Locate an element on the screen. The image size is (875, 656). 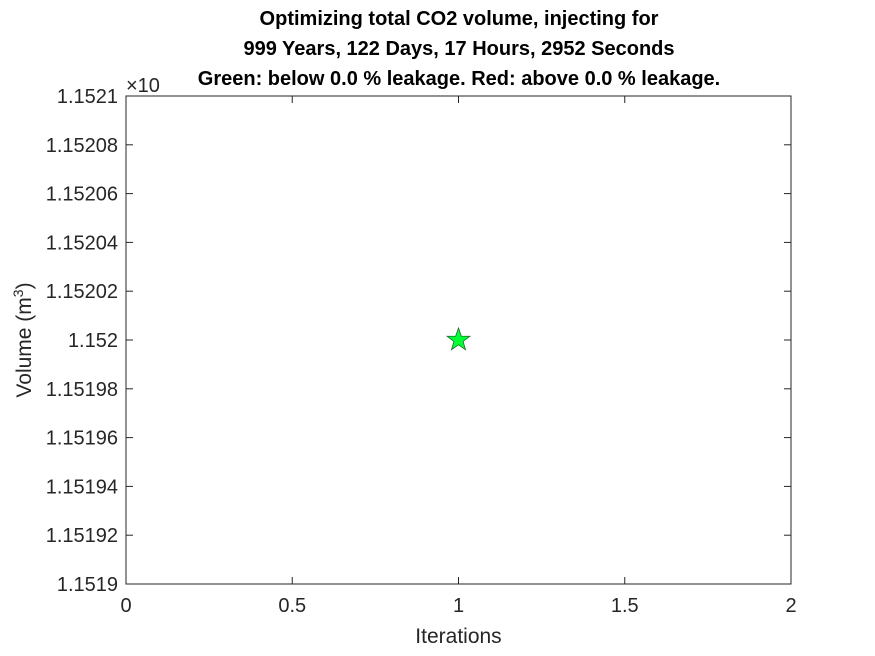
y-tick-label: 1.152 is located at coordinates (93, 341).